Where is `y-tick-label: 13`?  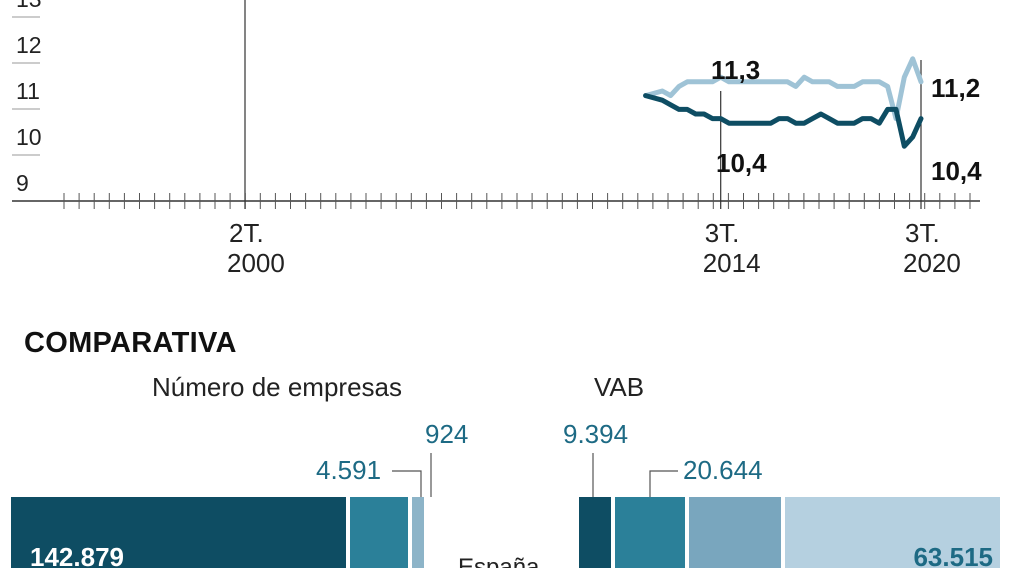
y-tick-label: 13 is located at coordinates (29, 6).